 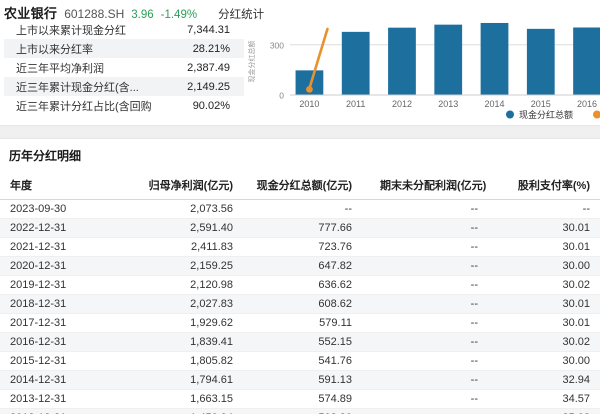 I want to click on cell-cash-dividend: 723.76, so click(x=317, y=247).